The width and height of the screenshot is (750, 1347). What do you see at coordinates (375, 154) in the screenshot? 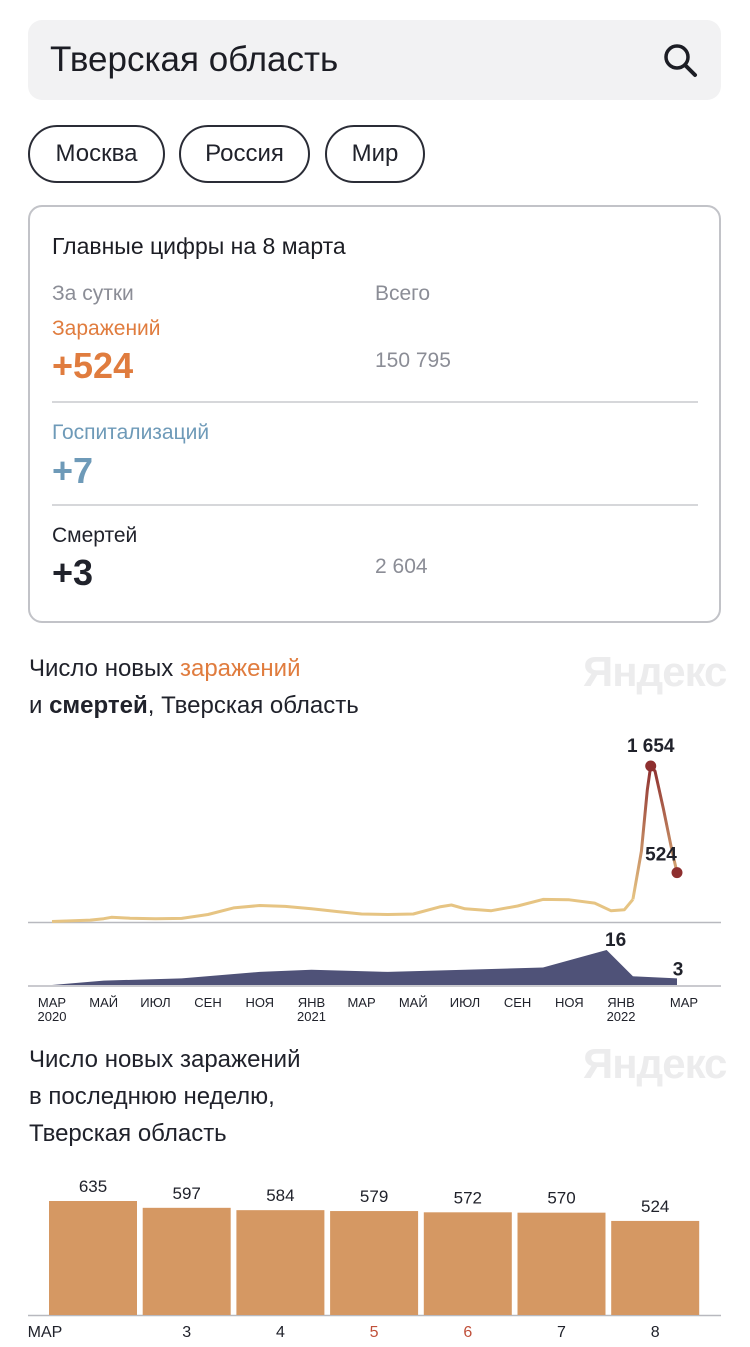
I see `chip-world: Мир` at bounding box center [375, 154].